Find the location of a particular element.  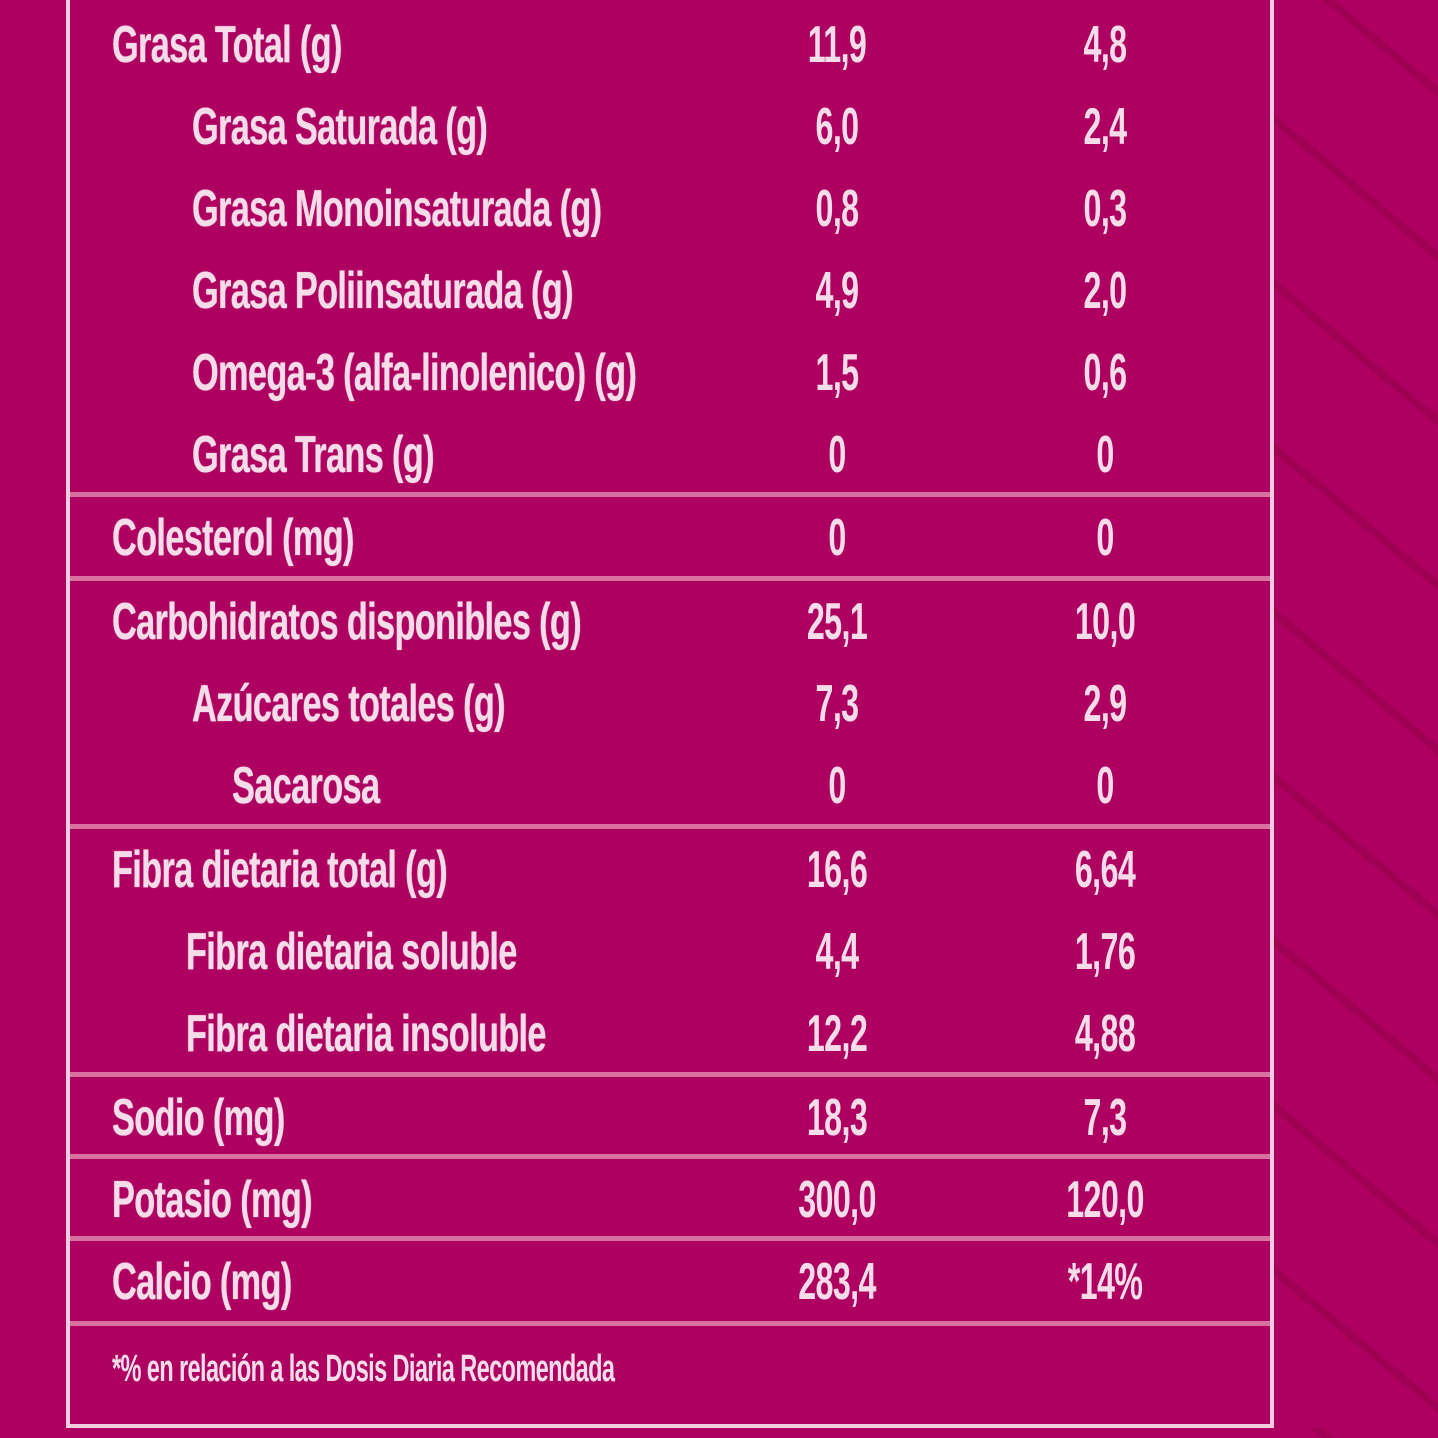

value-per-100g: 4,9 is located at coordinates (837, 291).